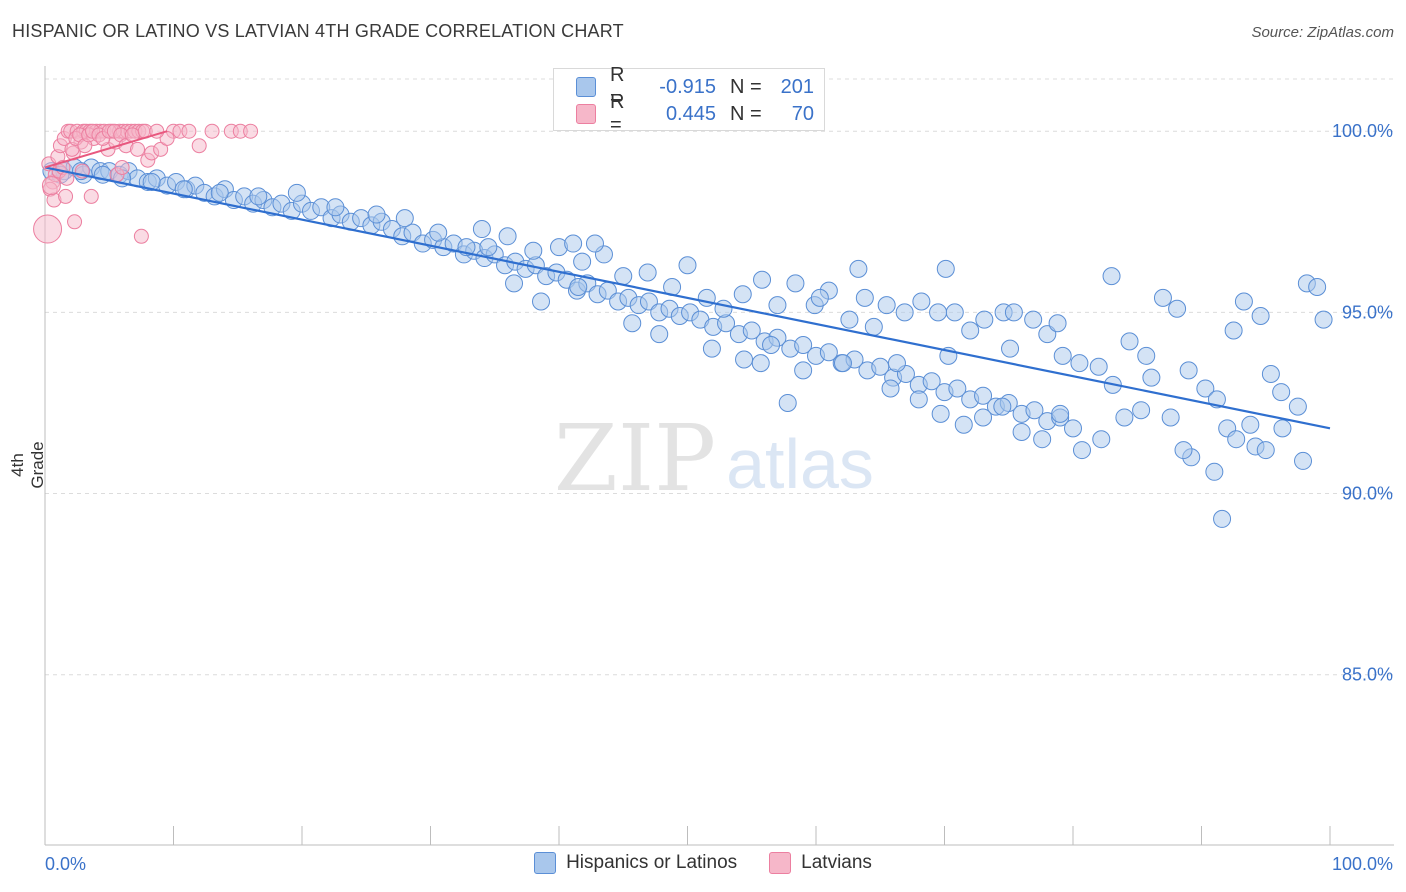 This screenshot has height=892, width=1406. I want to click on legend-n-label: N =, so click(746, 113).